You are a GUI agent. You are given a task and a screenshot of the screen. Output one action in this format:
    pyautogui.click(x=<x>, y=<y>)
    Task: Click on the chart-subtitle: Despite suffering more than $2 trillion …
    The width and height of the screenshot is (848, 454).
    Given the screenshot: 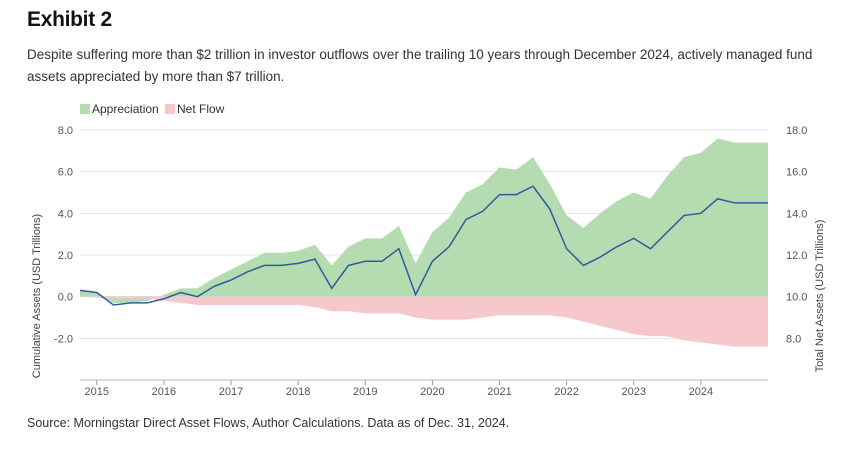 What is the action you would take?
    pyautogui.click(x=420, y=65)
    